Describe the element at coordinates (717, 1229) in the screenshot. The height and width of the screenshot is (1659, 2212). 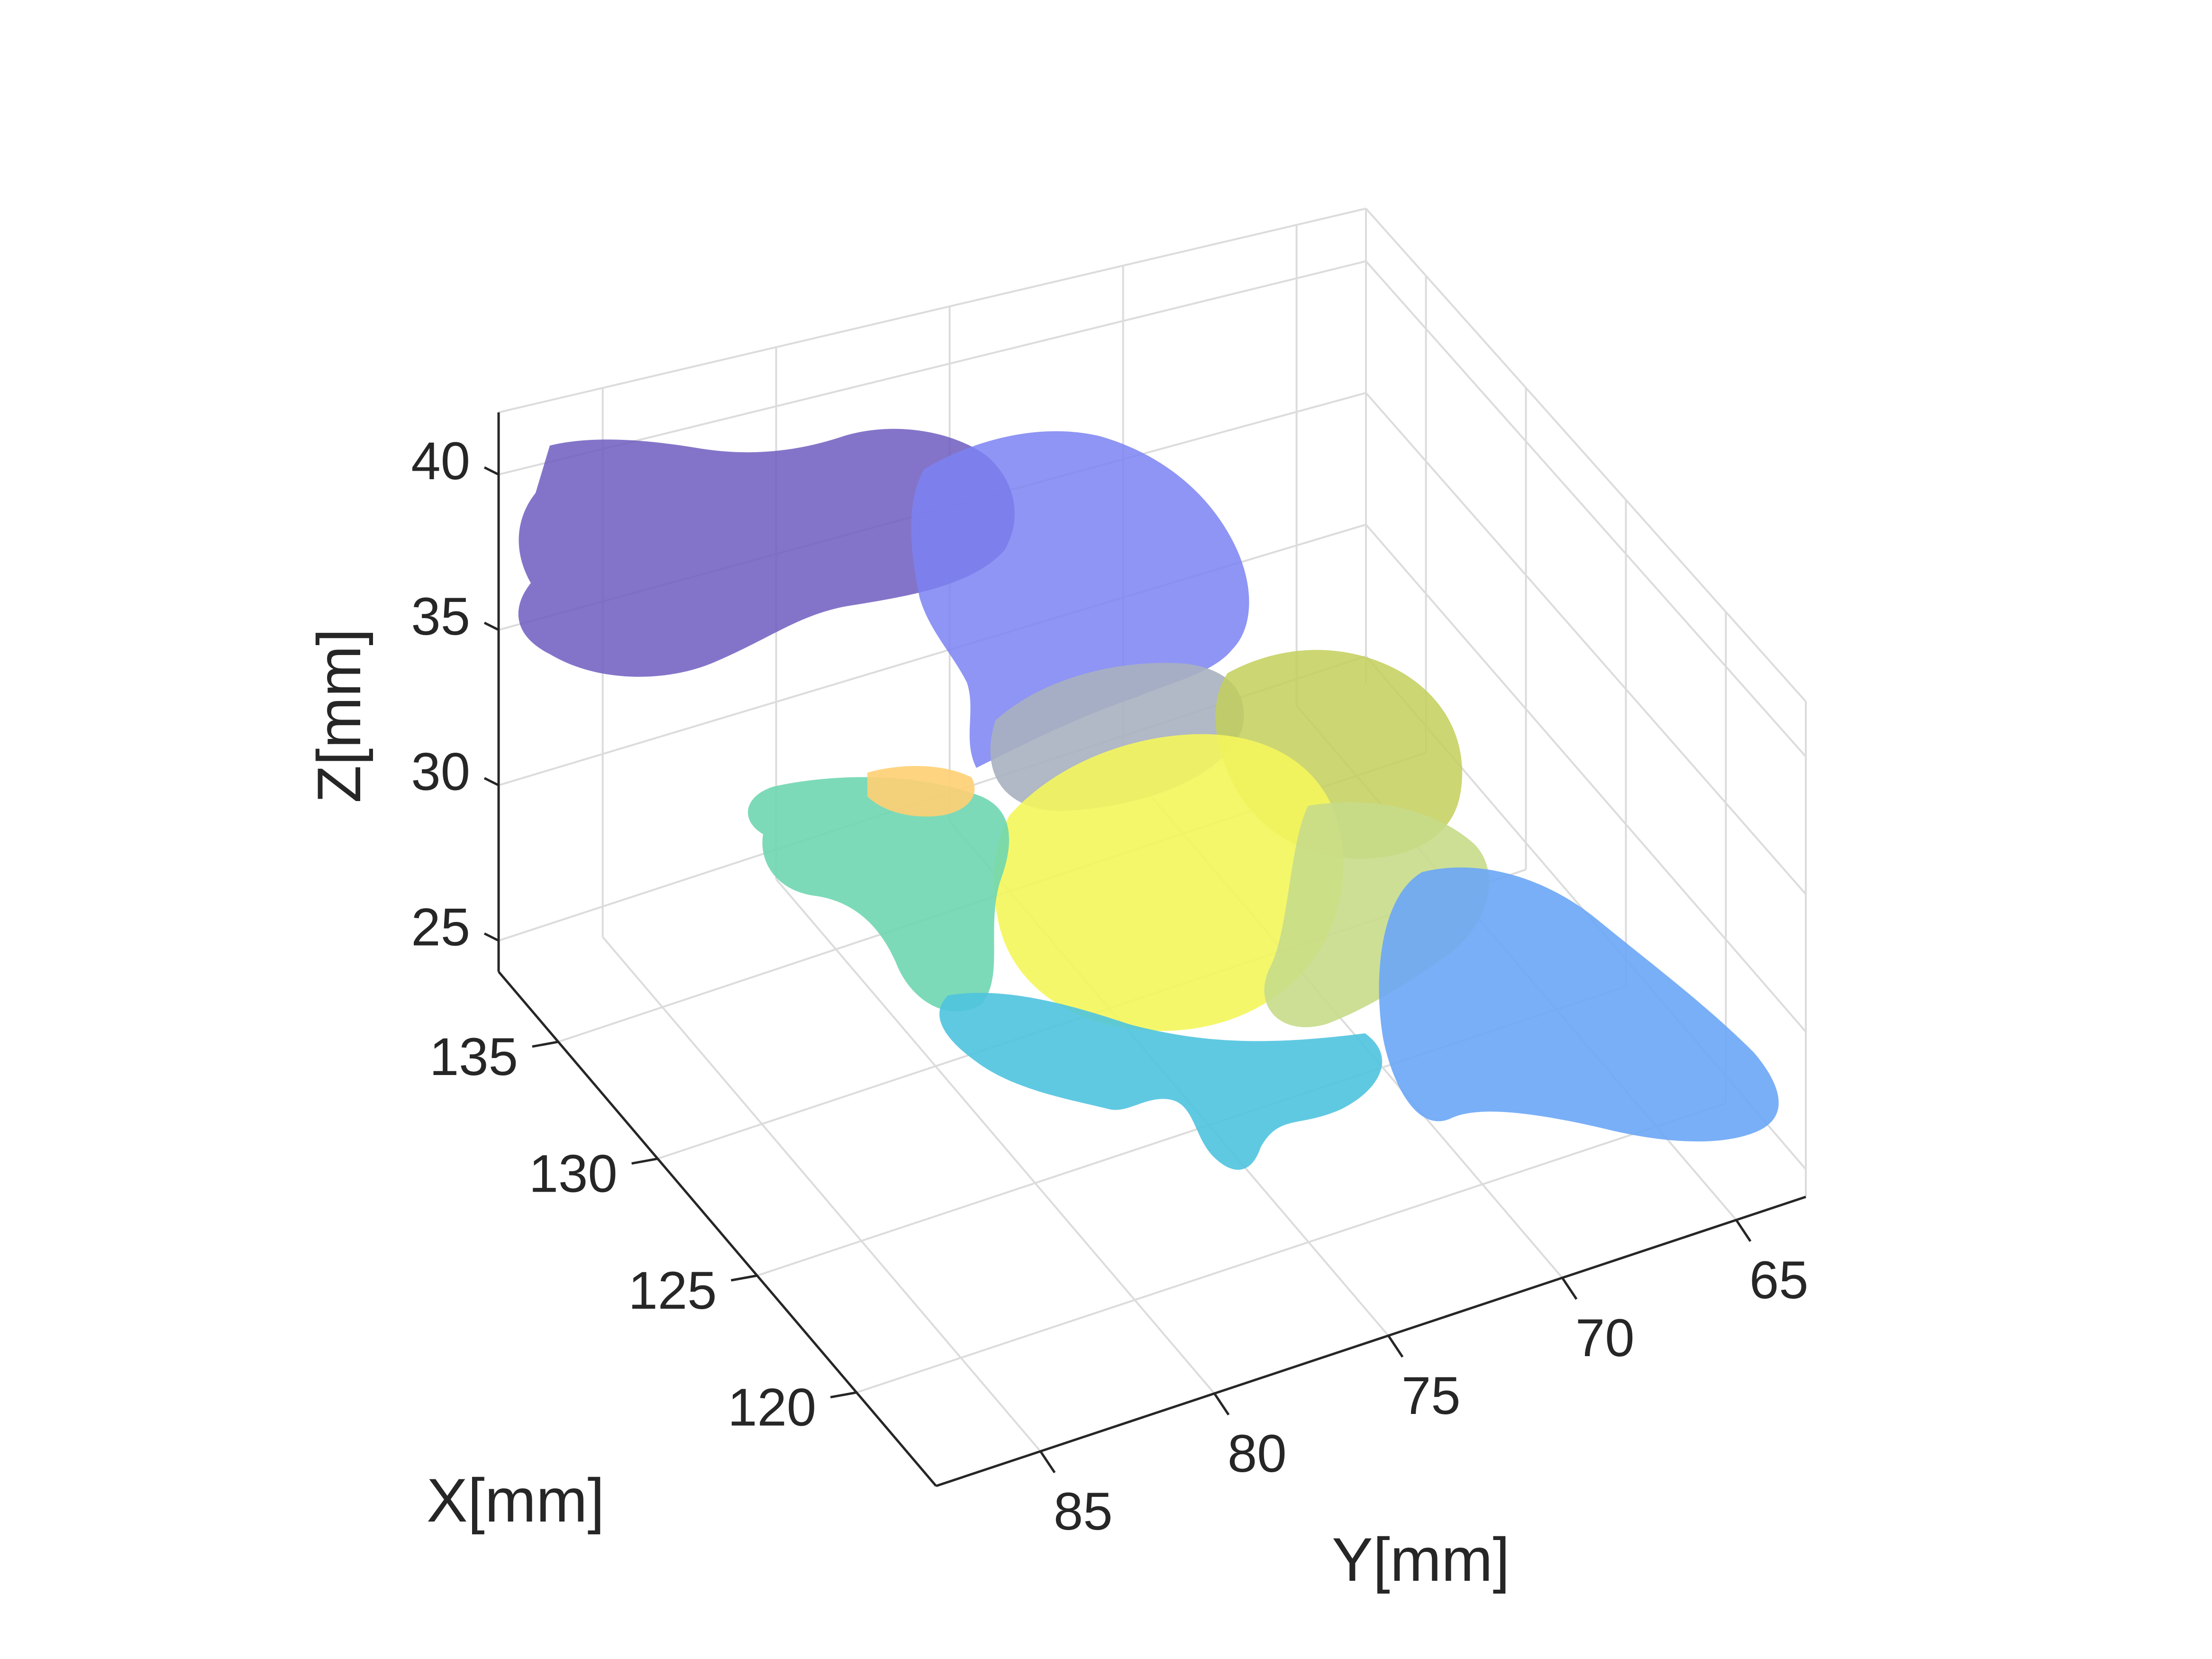
I see `x-axis-line` at that location.